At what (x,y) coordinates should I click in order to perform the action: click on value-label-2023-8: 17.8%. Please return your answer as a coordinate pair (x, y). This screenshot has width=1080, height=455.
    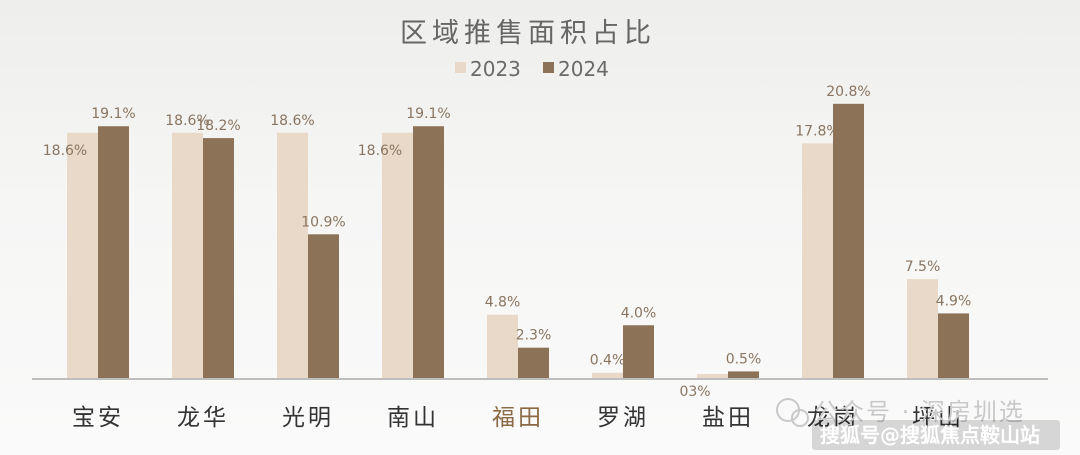
    Looking at the image, I should click on (817, 131).